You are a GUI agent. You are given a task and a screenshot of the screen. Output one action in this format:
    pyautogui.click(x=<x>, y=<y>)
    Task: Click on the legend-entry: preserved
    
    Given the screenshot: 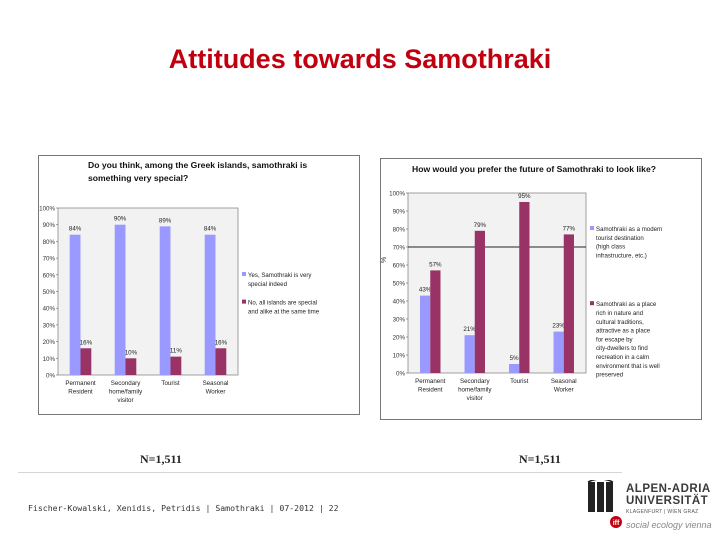 What is the action you would take?
    pyautogui.click(x=609, y=375)
    